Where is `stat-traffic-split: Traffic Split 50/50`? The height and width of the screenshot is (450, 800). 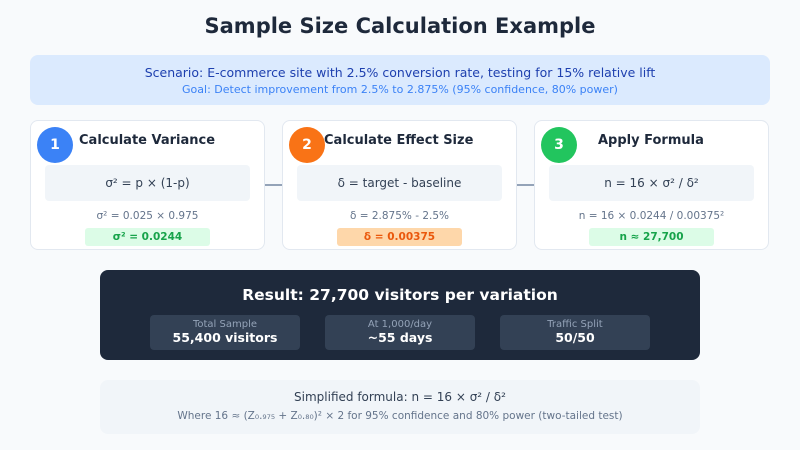
stat-traffic-split: Traffic Split 50/50 is located at coordinates (575, 332).